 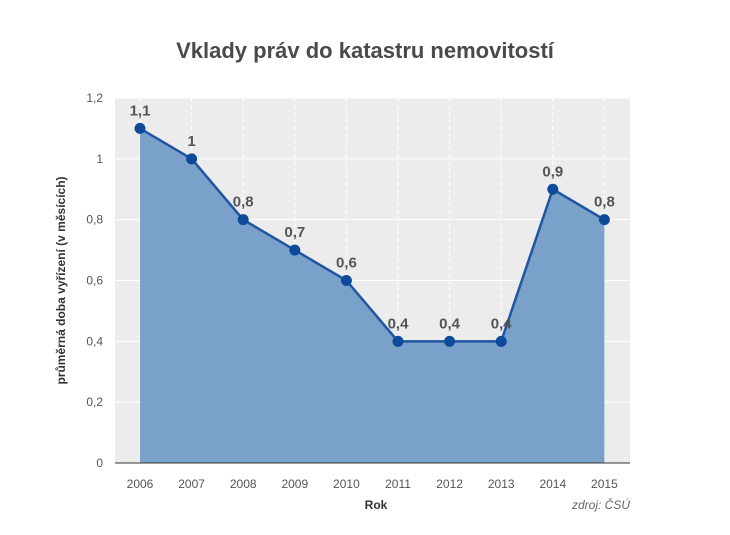 I want to click on x-tick-label: 2012, so click(x=449, y=484).